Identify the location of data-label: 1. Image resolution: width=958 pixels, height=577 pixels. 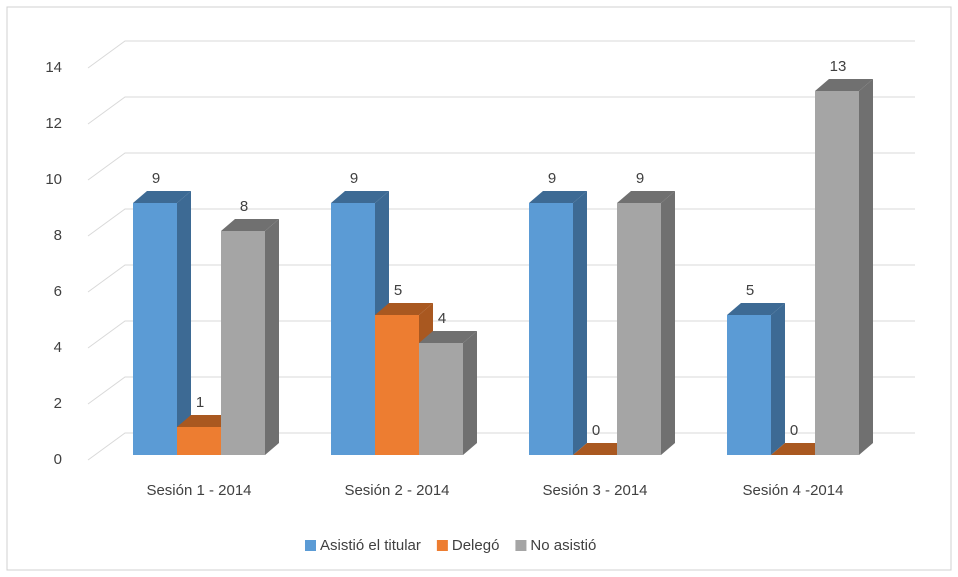
(200, 402).